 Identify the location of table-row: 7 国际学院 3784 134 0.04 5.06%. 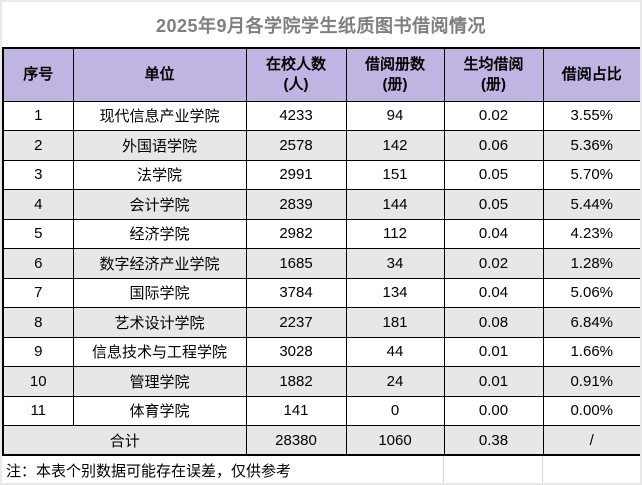
(321, 292).